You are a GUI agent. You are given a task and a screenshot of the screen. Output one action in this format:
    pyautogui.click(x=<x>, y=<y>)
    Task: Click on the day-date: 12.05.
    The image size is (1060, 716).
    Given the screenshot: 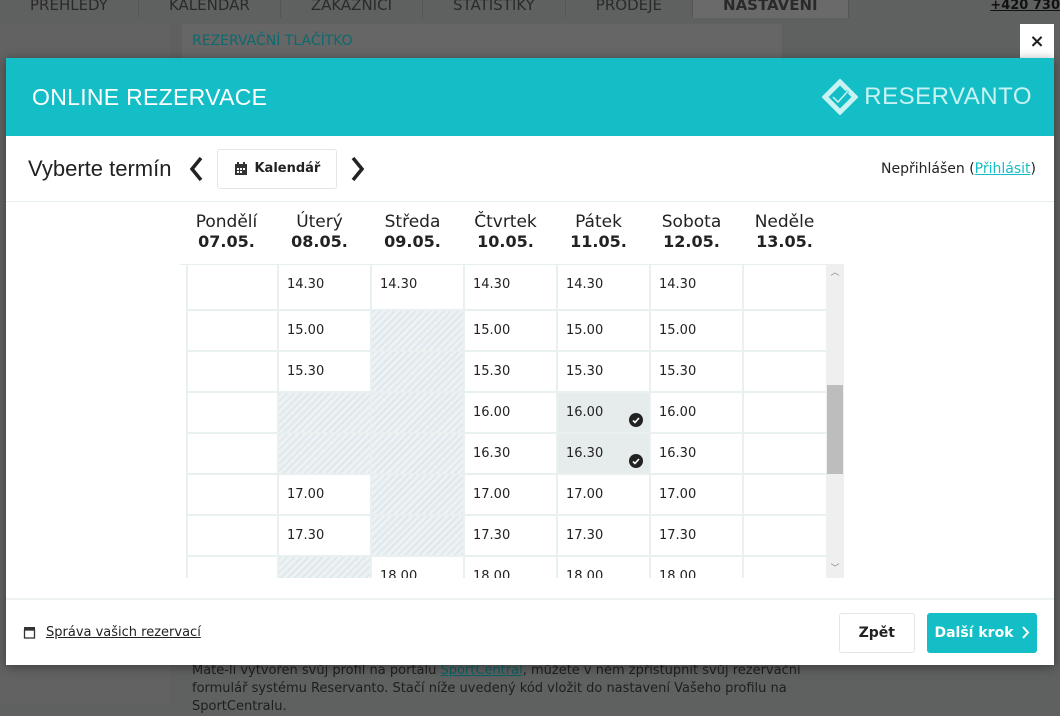 What is the action you would take?
    pyautogui.click(x=691, y=241)
    